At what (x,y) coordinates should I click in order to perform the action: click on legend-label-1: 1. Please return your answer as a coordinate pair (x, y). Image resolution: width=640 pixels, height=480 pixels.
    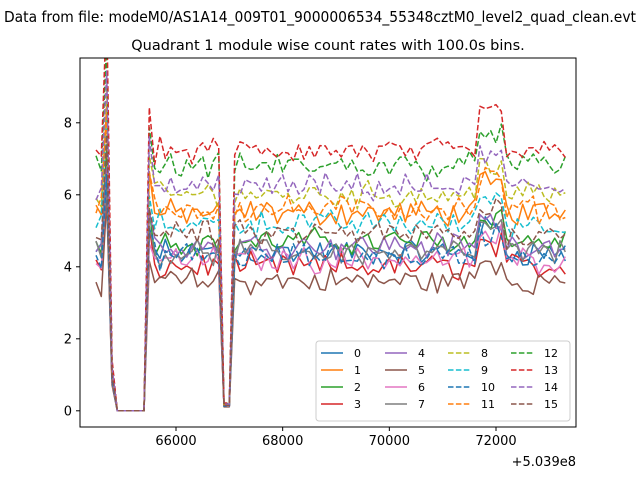
    Looking at the image, I should click on (357, 370).